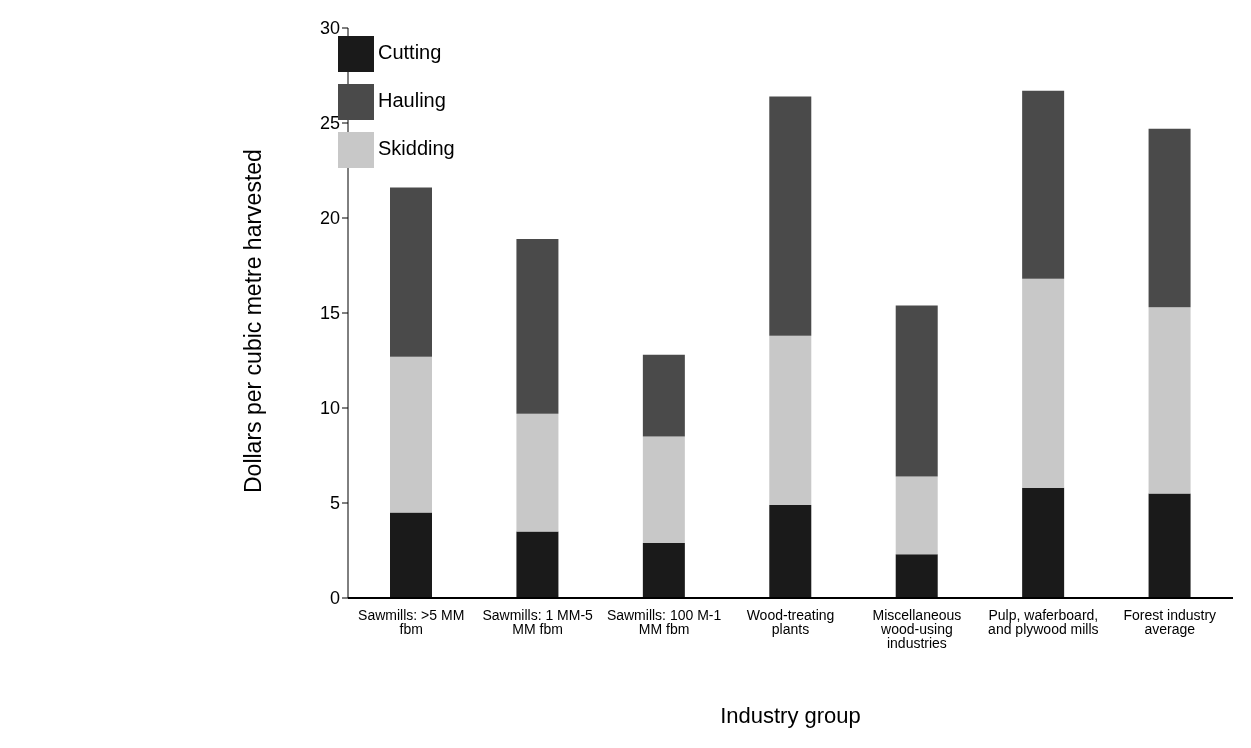 The width and height of the screenshot is (1251, 748). Describe the element at coordinates (411, 621) in the screenshot. I see `x-tick-label: Sawmills: >5 MM fbm` at that location.